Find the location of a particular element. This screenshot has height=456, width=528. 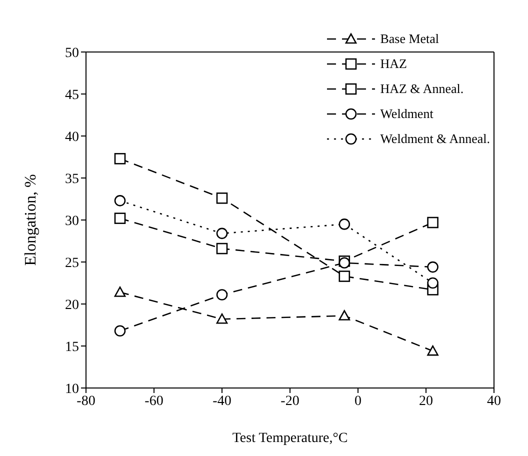

x-axis-title: Test Temperature,°C is located at coordinates (290, 438).